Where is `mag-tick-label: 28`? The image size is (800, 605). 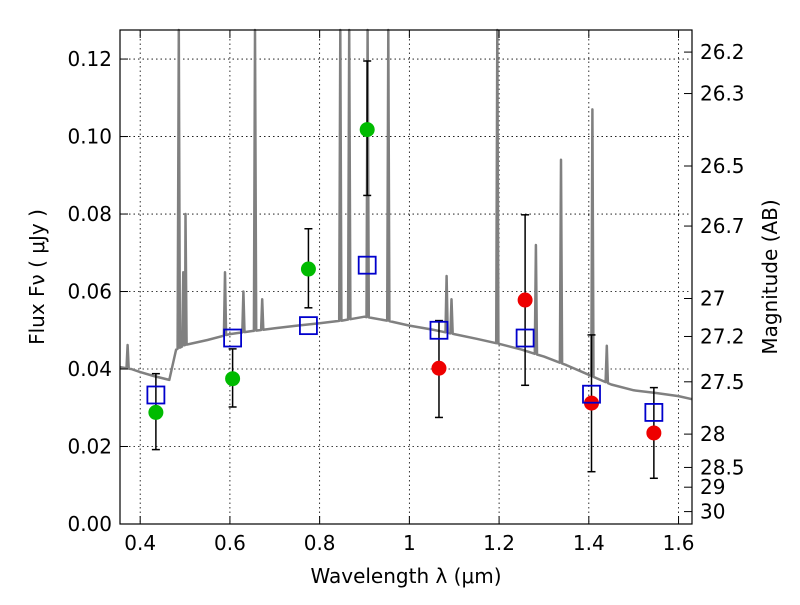
mag-tick-label: 28 is located at coordinates (712, 434).